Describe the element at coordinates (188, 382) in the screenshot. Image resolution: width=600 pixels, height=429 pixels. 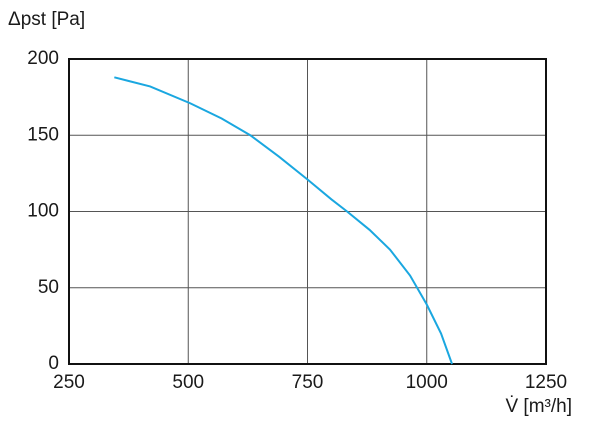
I see `x-tick-label: 500` at that location.